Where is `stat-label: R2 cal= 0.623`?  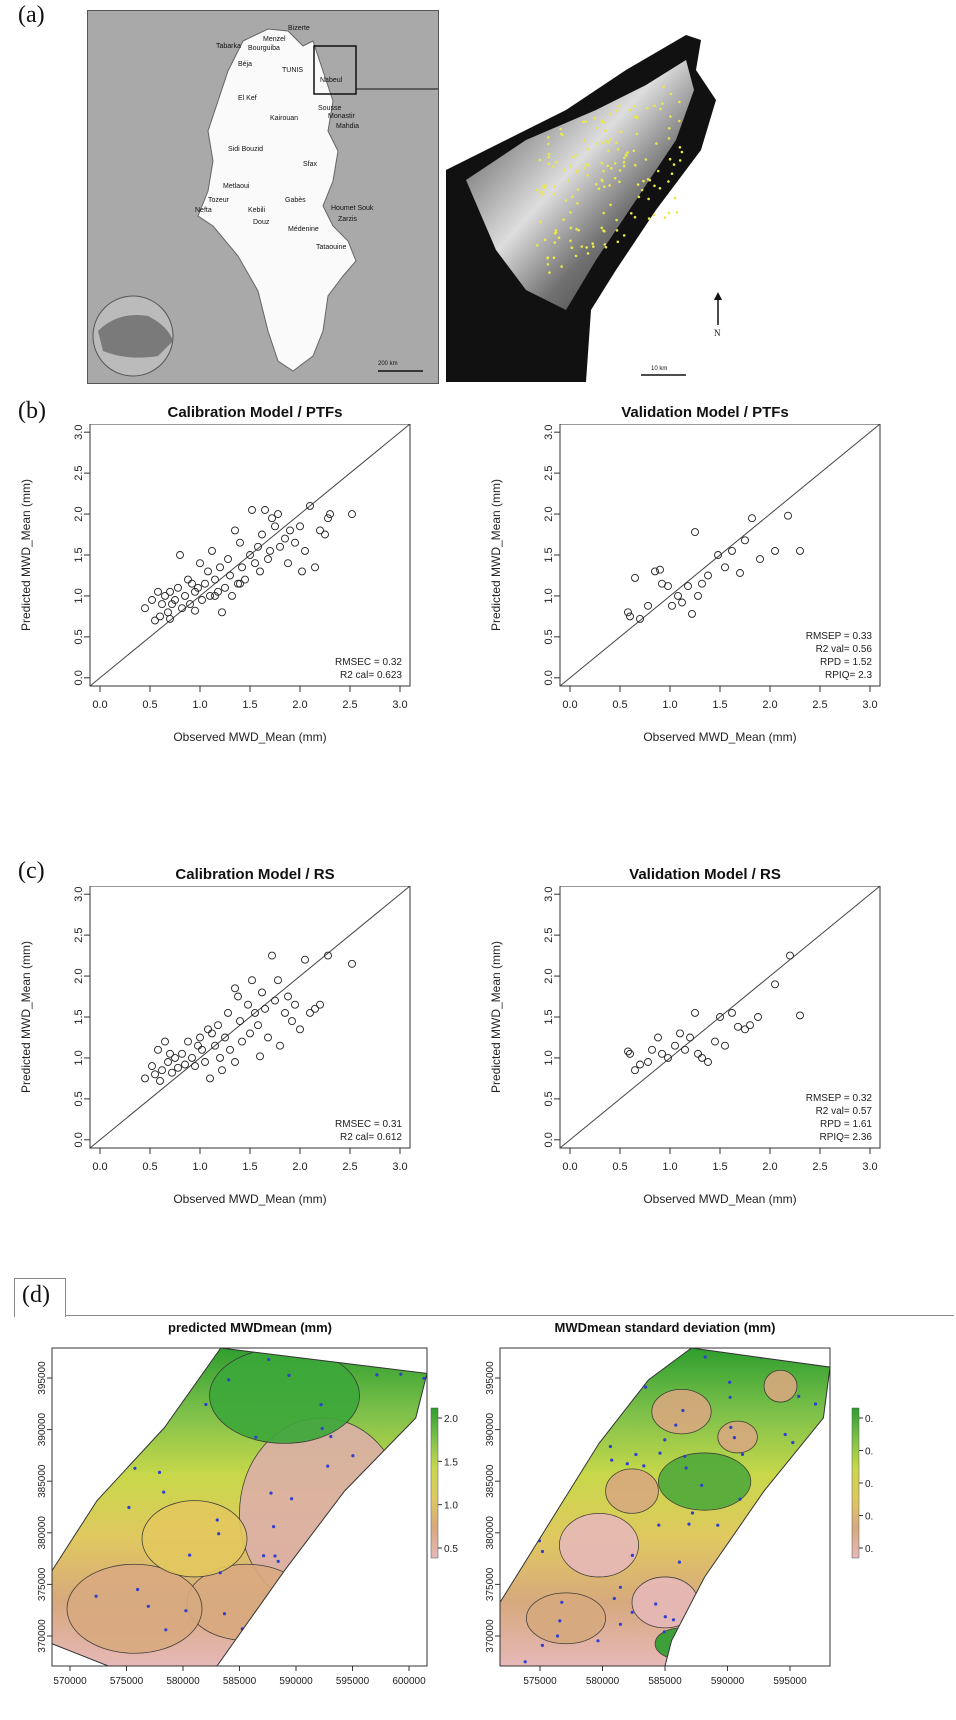
stat-label: R2 cal= 0.623 is located at coordinates (371, 675).